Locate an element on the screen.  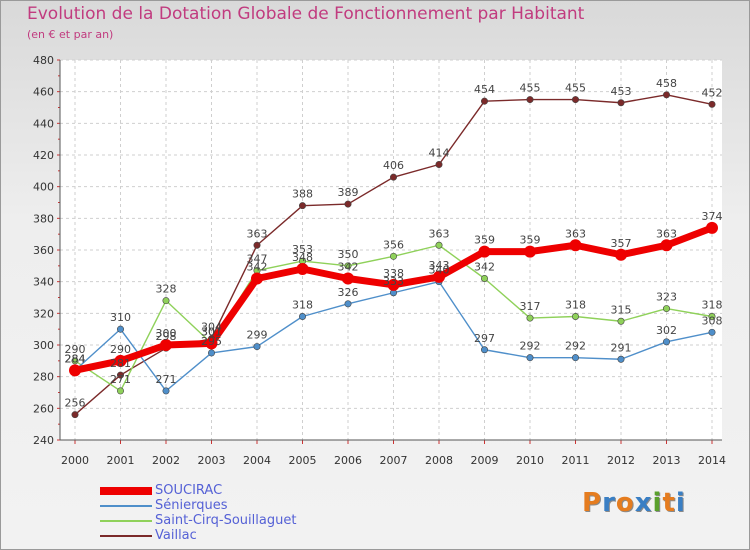
data-label-soucirac: 363 is located at coordinates (666, 233).